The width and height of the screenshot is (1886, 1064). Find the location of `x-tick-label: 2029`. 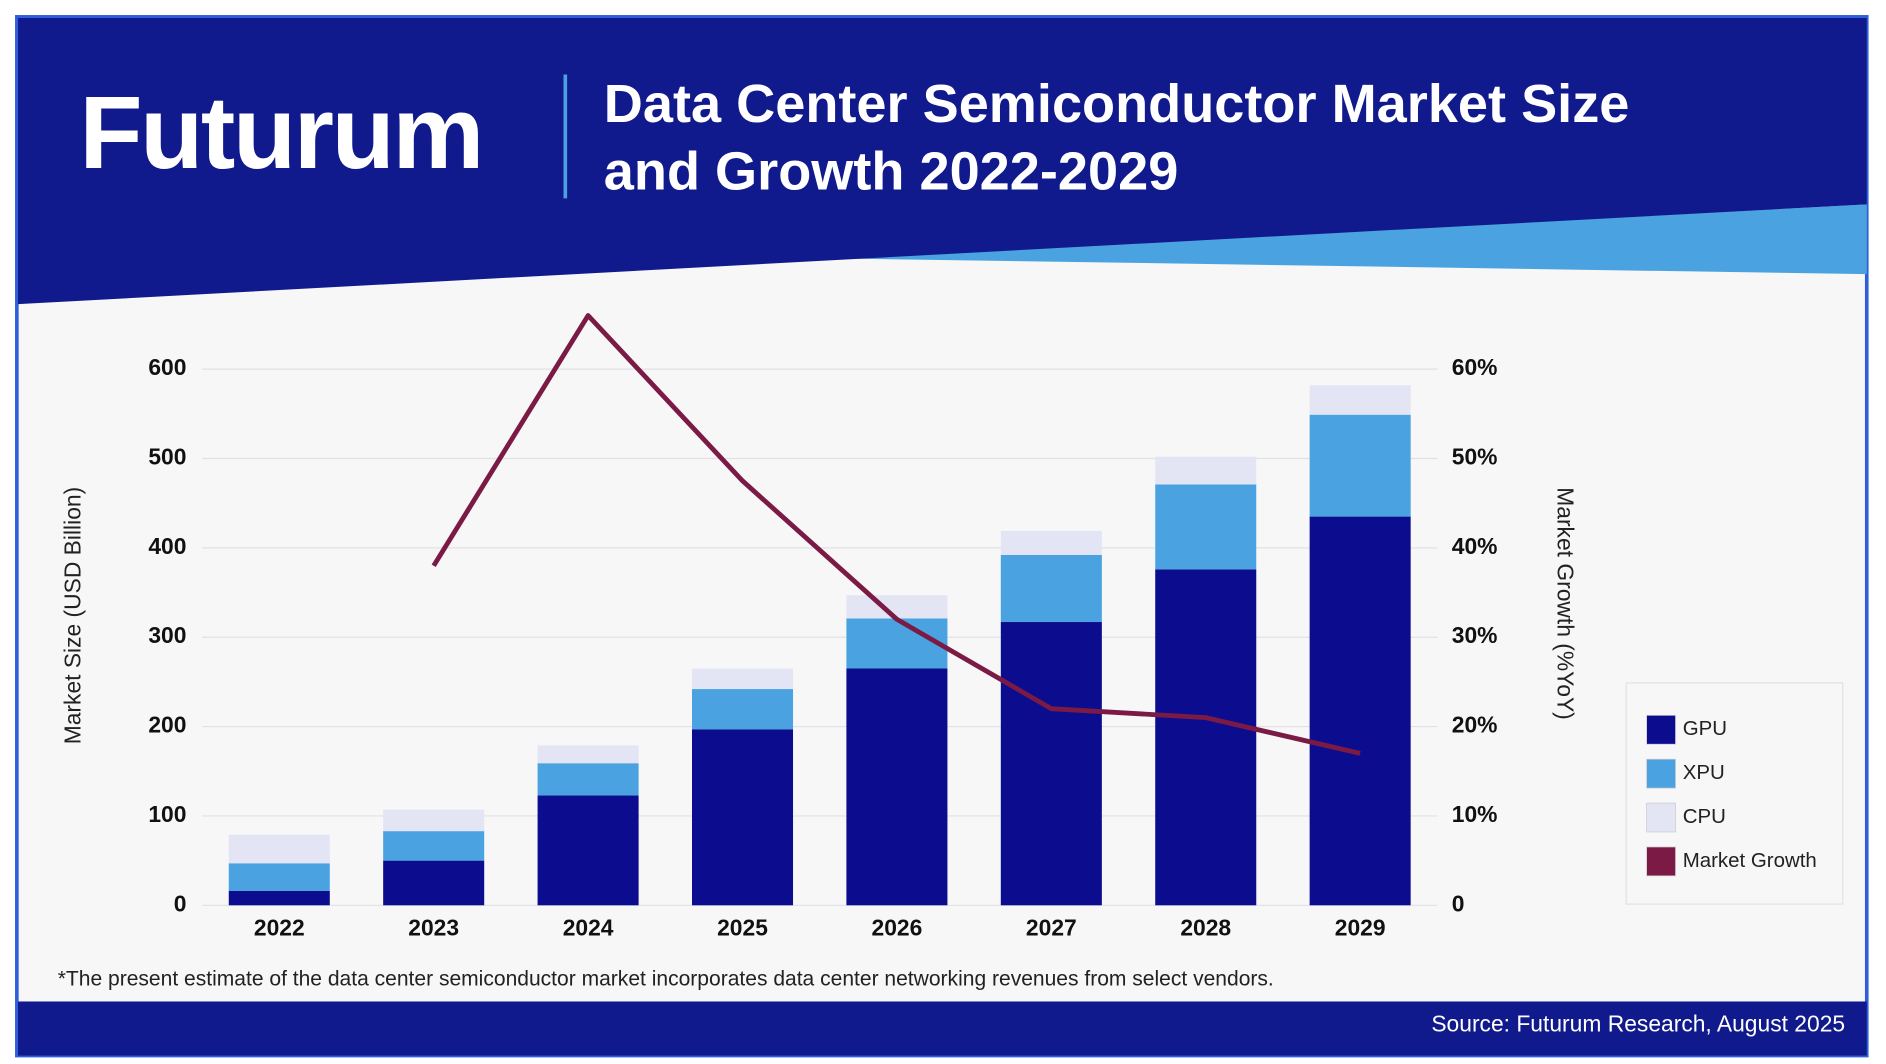

x-tick-label: 2029 is located at coordinates (1360, 927).